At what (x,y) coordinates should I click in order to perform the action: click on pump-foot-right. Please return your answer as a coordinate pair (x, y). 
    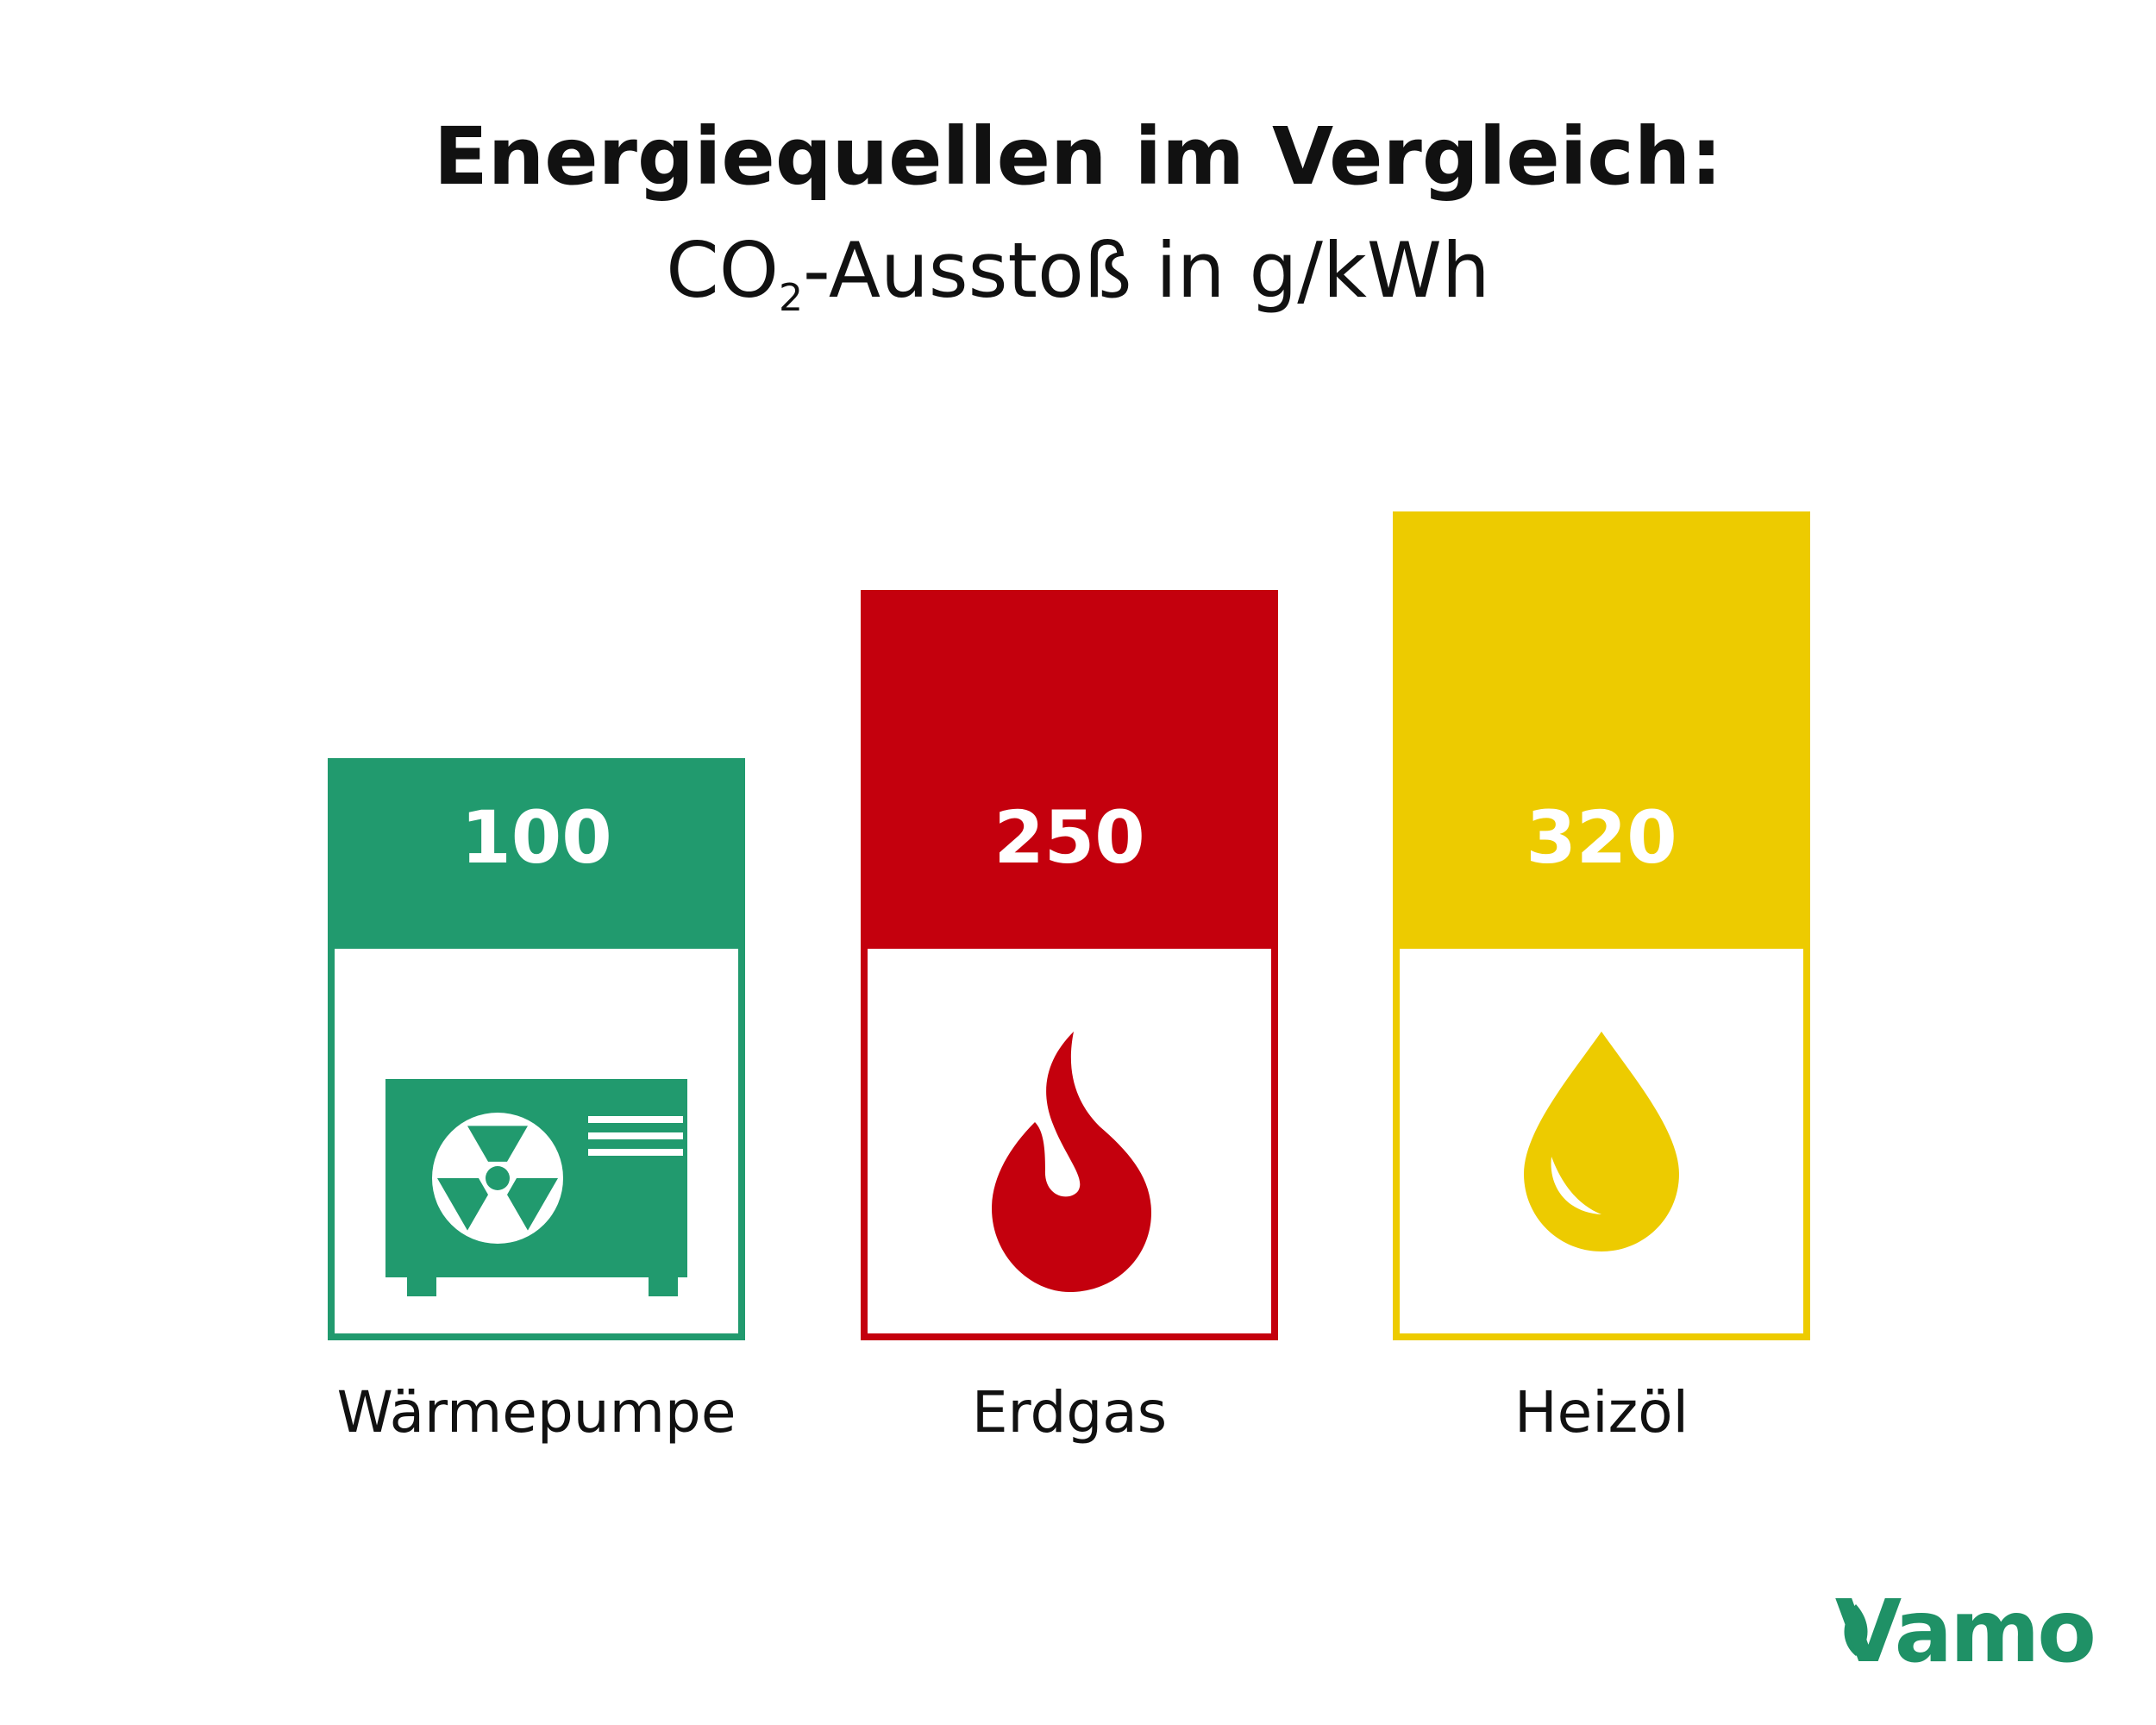
    Looking at the image, I should click on (663, 1286).